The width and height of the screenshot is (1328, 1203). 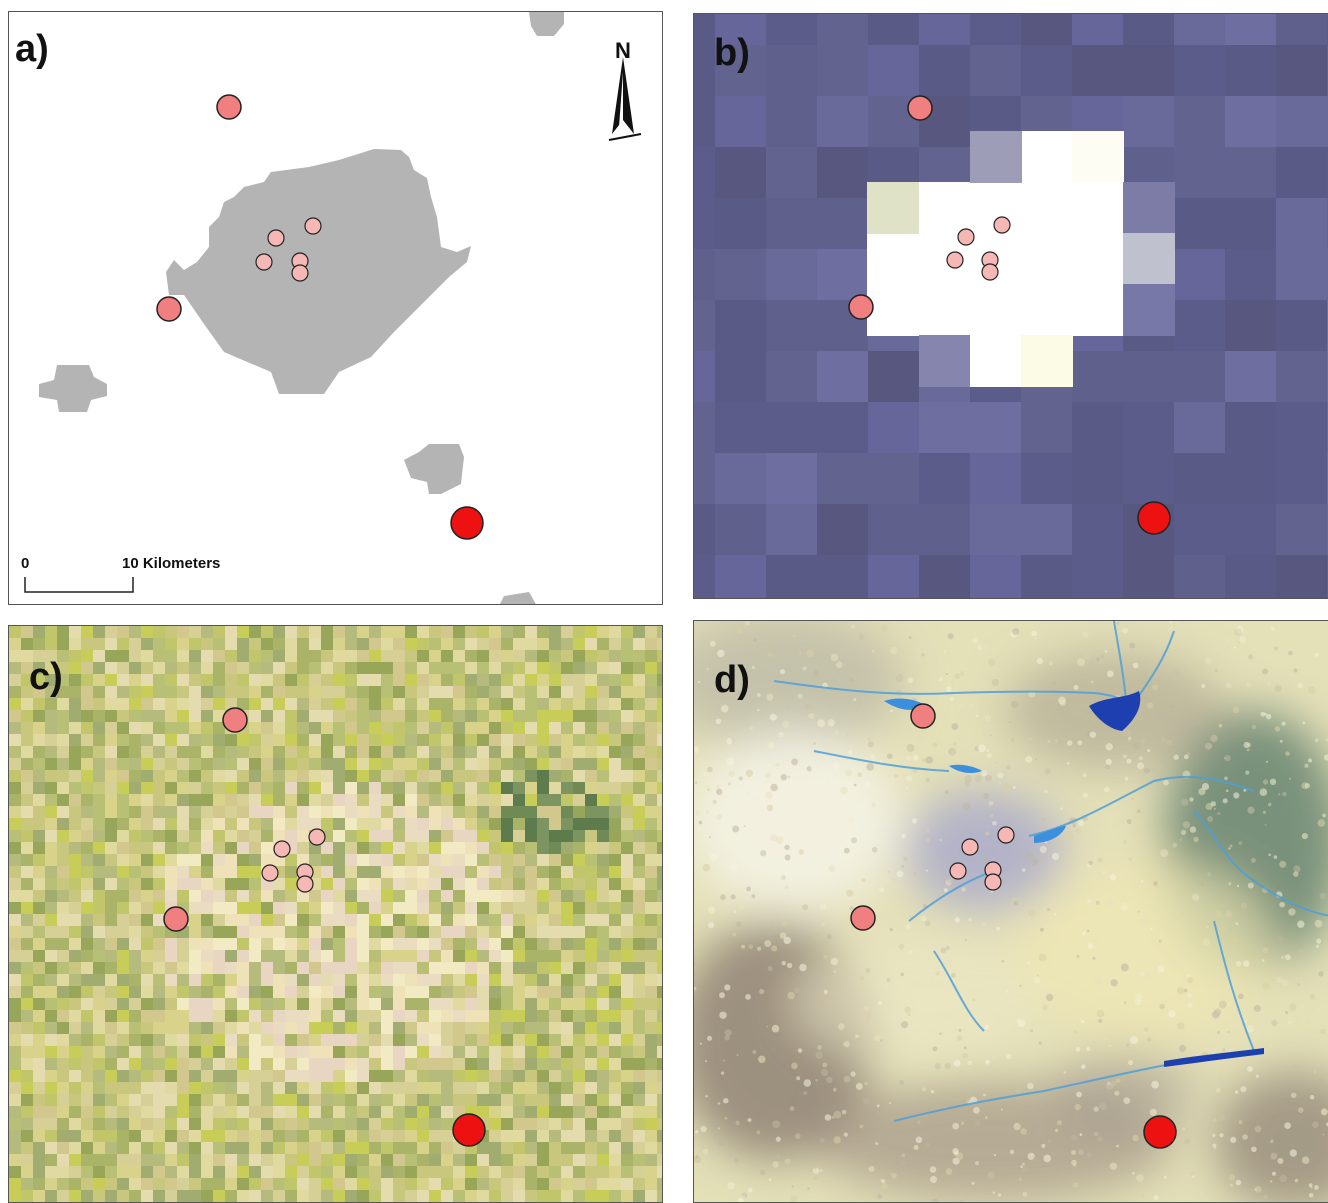 I want to click on site-markers-c, so click(x=324, y=927).